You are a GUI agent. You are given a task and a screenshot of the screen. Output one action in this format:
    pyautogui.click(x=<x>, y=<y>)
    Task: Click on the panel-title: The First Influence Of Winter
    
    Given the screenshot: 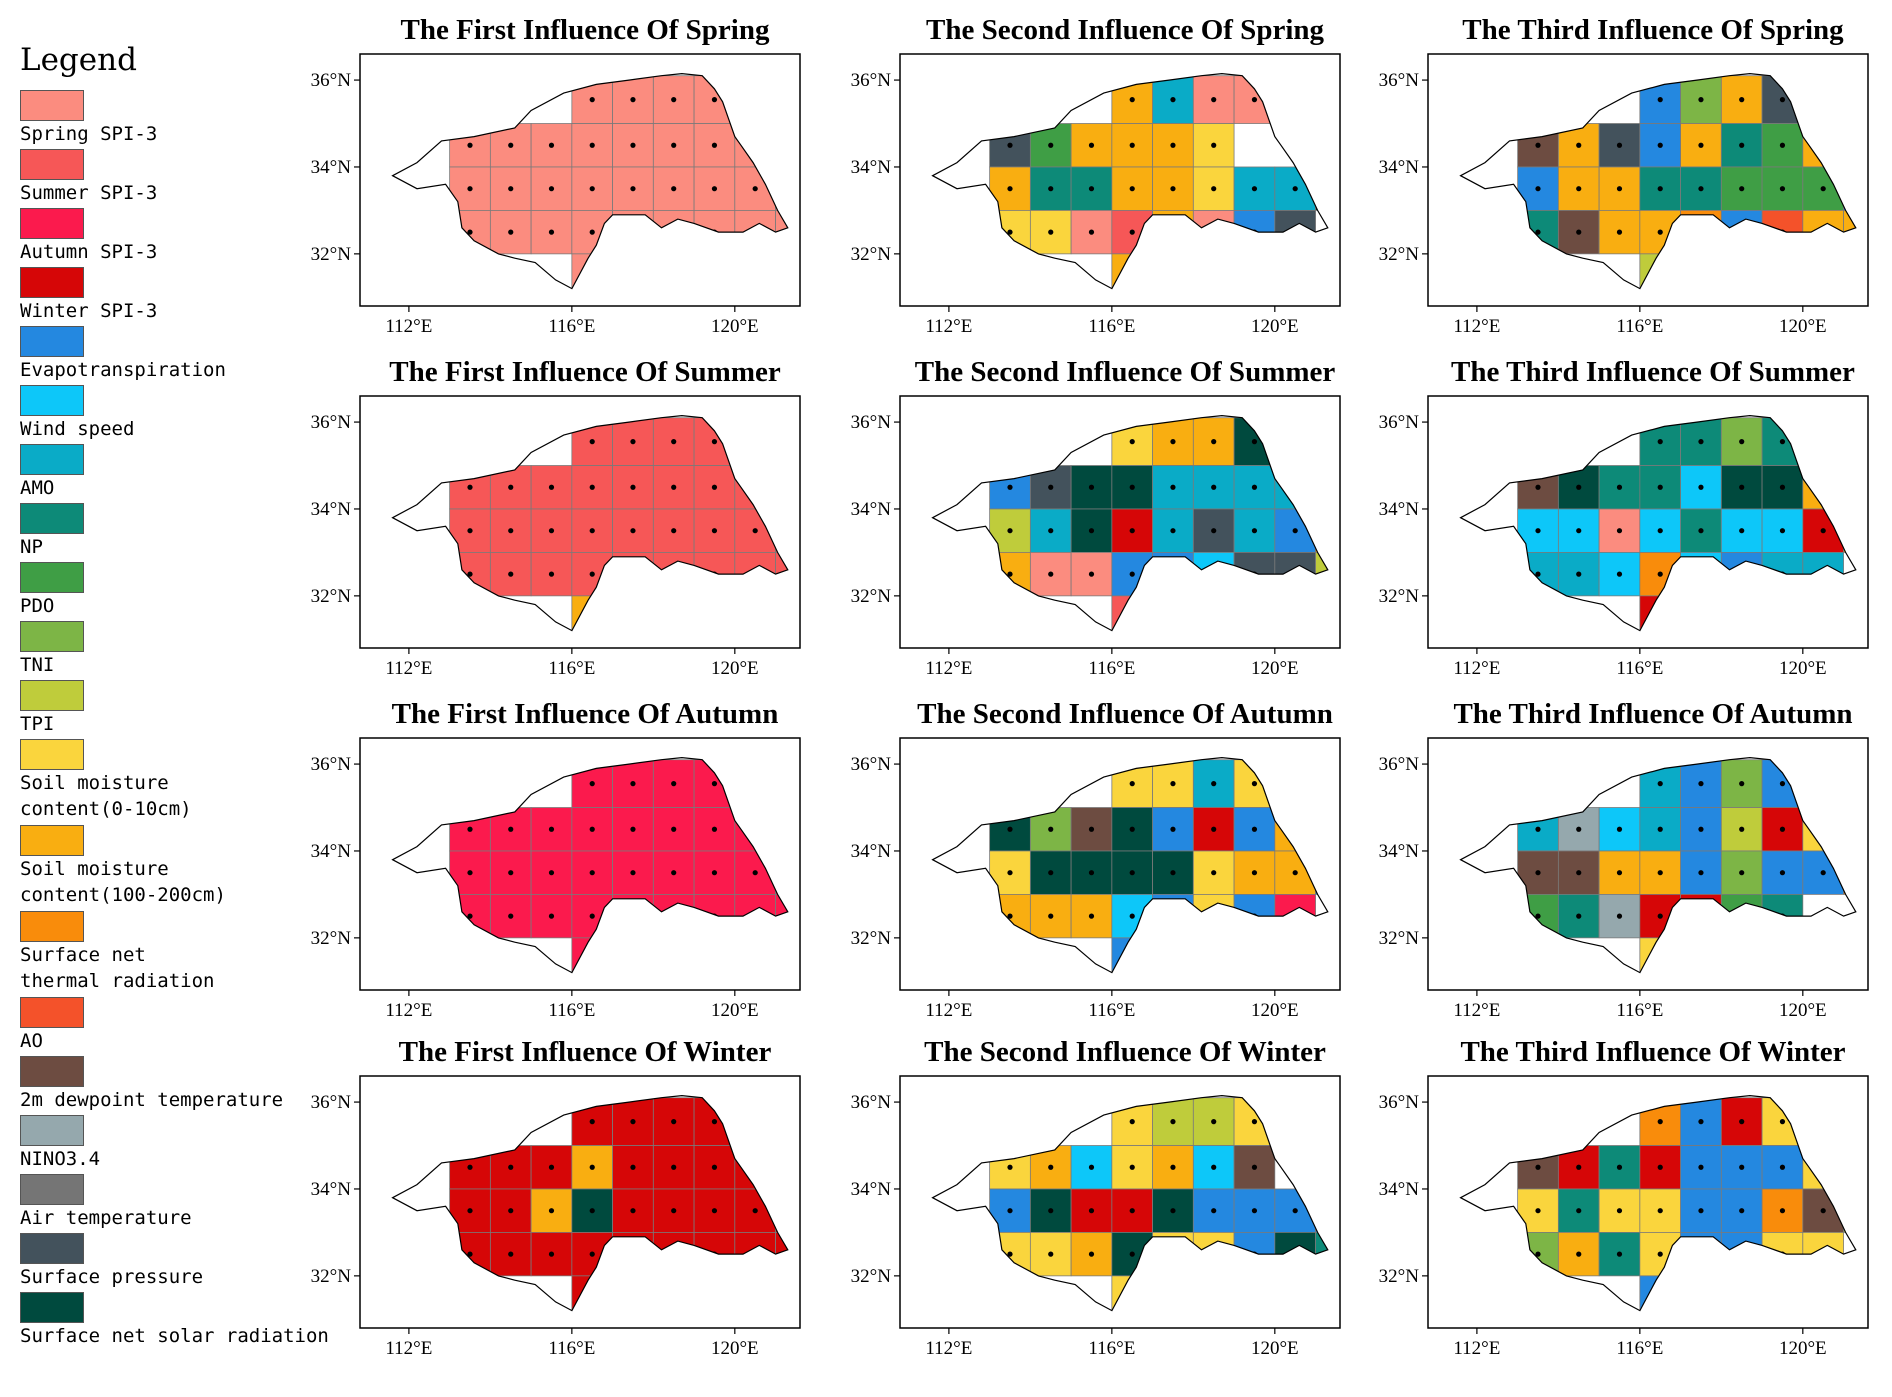 What is the action you would take?
    pyautogui.click(x=585, y=1052)
    